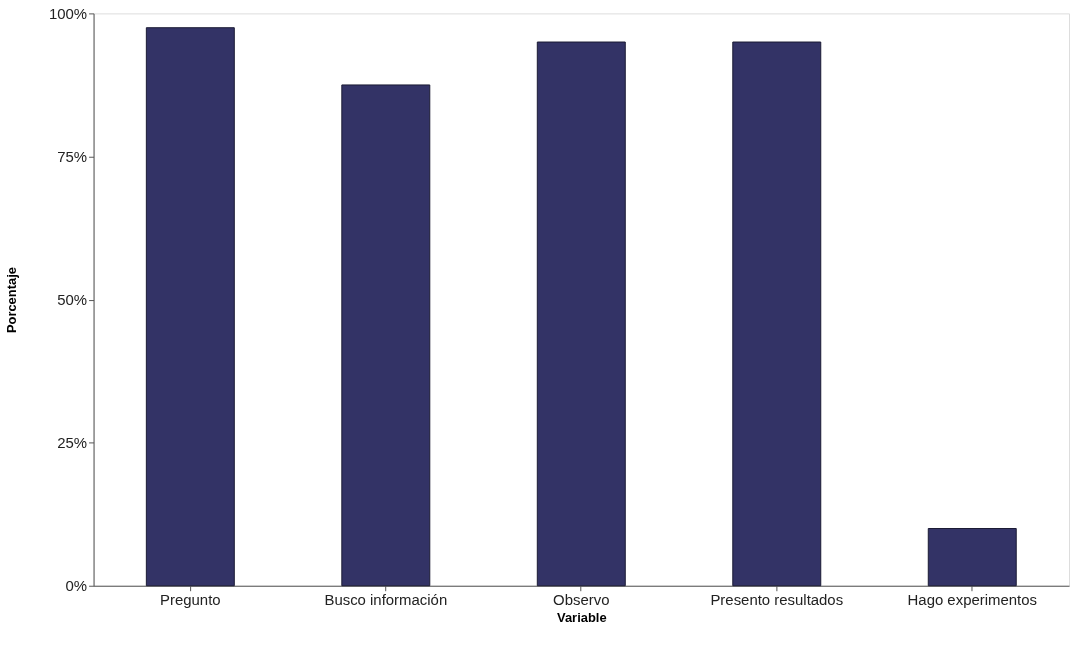  I want to click on y-tick-label: 25%, so click(72, 443).